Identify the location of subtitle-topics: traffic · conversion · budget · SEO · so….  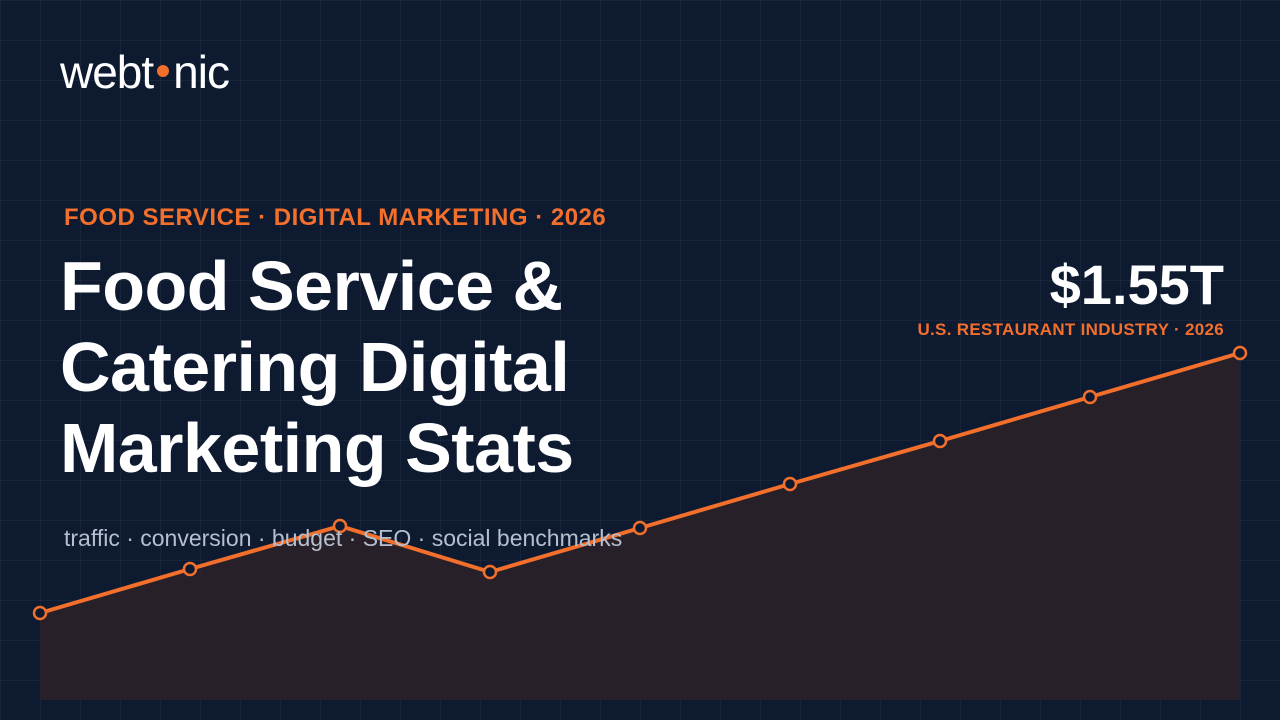
(343, 538).